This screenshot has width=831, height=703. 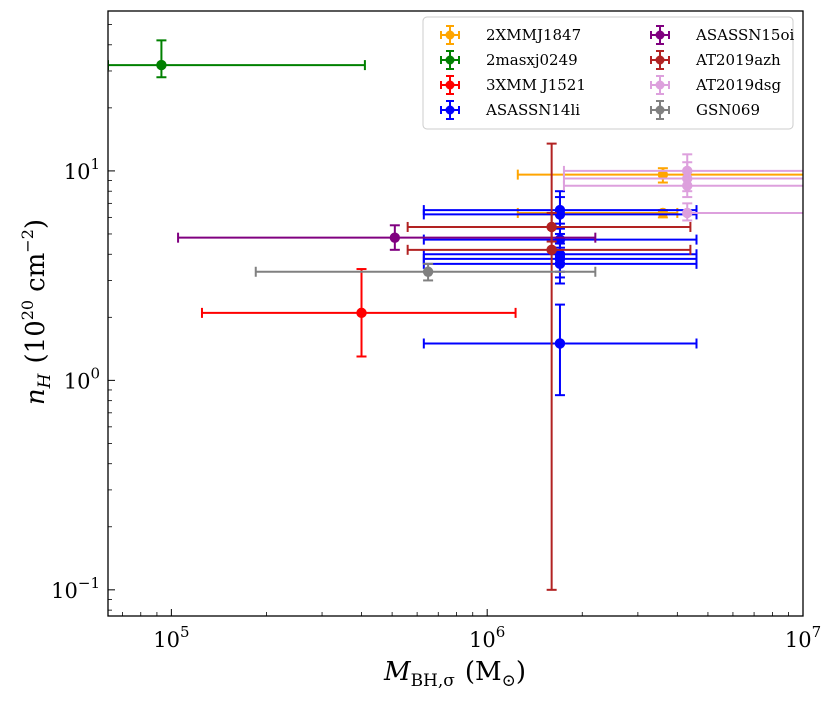 I want to click on y-tick-label: 10⁻¹, so click(x=75, y=588).